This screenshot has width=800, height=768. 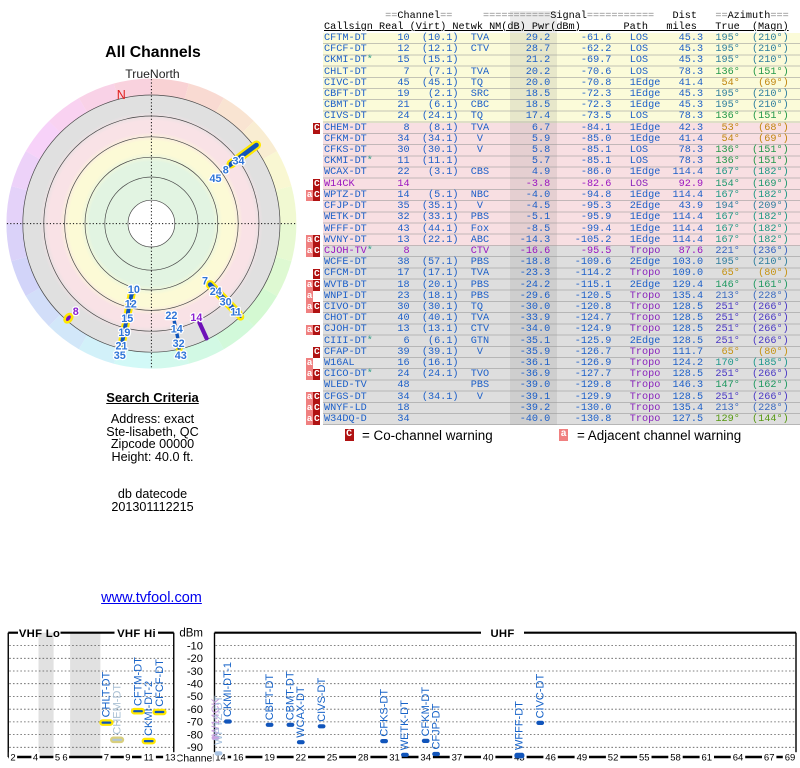 What do you see at coordinates (790, 758) in the screenshot?
I see `svg-text: 69` at bounding box center [790, 758].